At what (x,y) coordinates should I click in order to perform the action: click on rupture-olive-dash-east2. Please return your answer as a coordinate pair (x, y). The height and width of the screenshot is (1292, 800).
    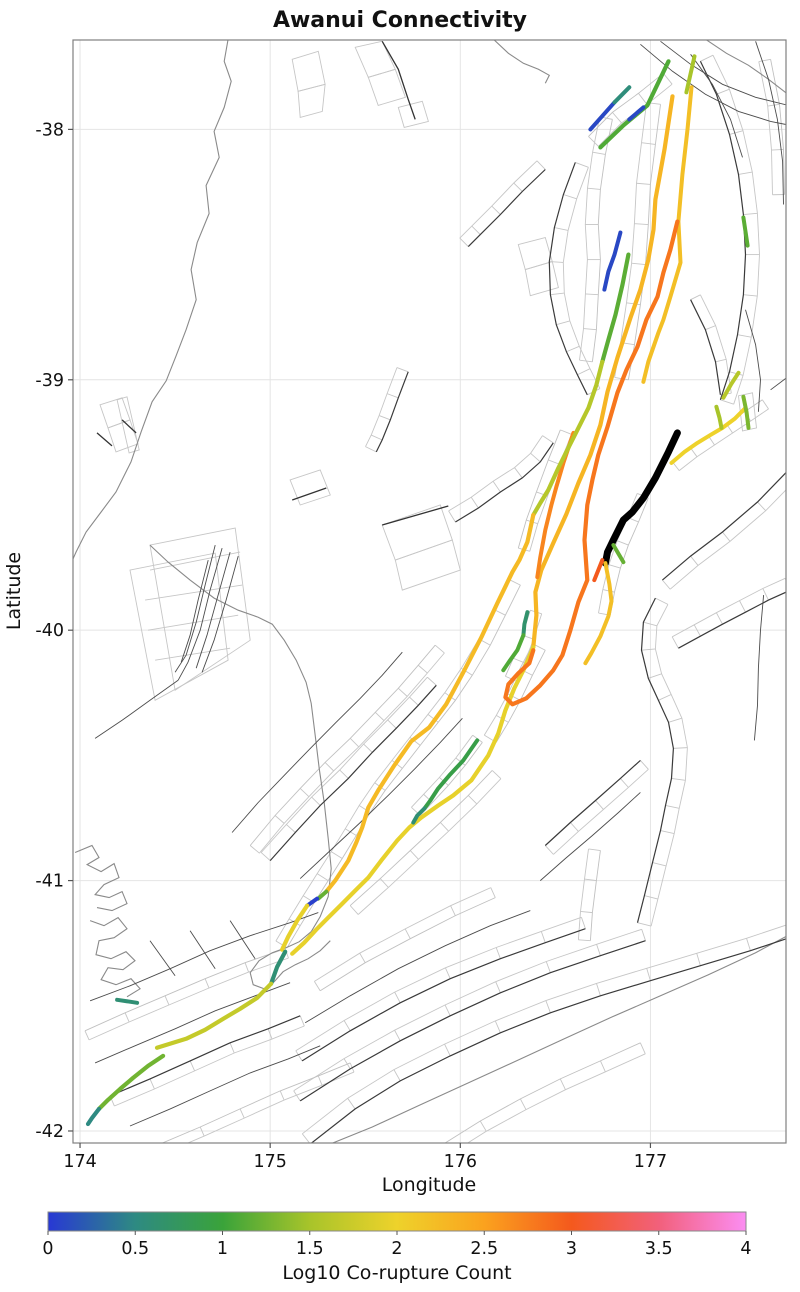
    Looking at the image, I should click on (731, 385).